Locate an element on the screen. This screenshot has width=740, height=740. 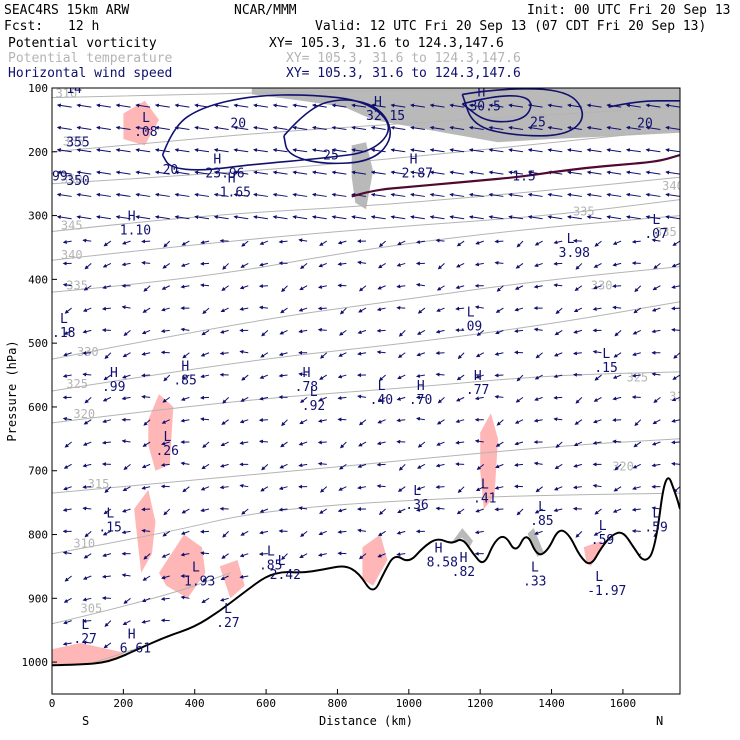
contour-label: 355 is located at coordinates (77, 143).